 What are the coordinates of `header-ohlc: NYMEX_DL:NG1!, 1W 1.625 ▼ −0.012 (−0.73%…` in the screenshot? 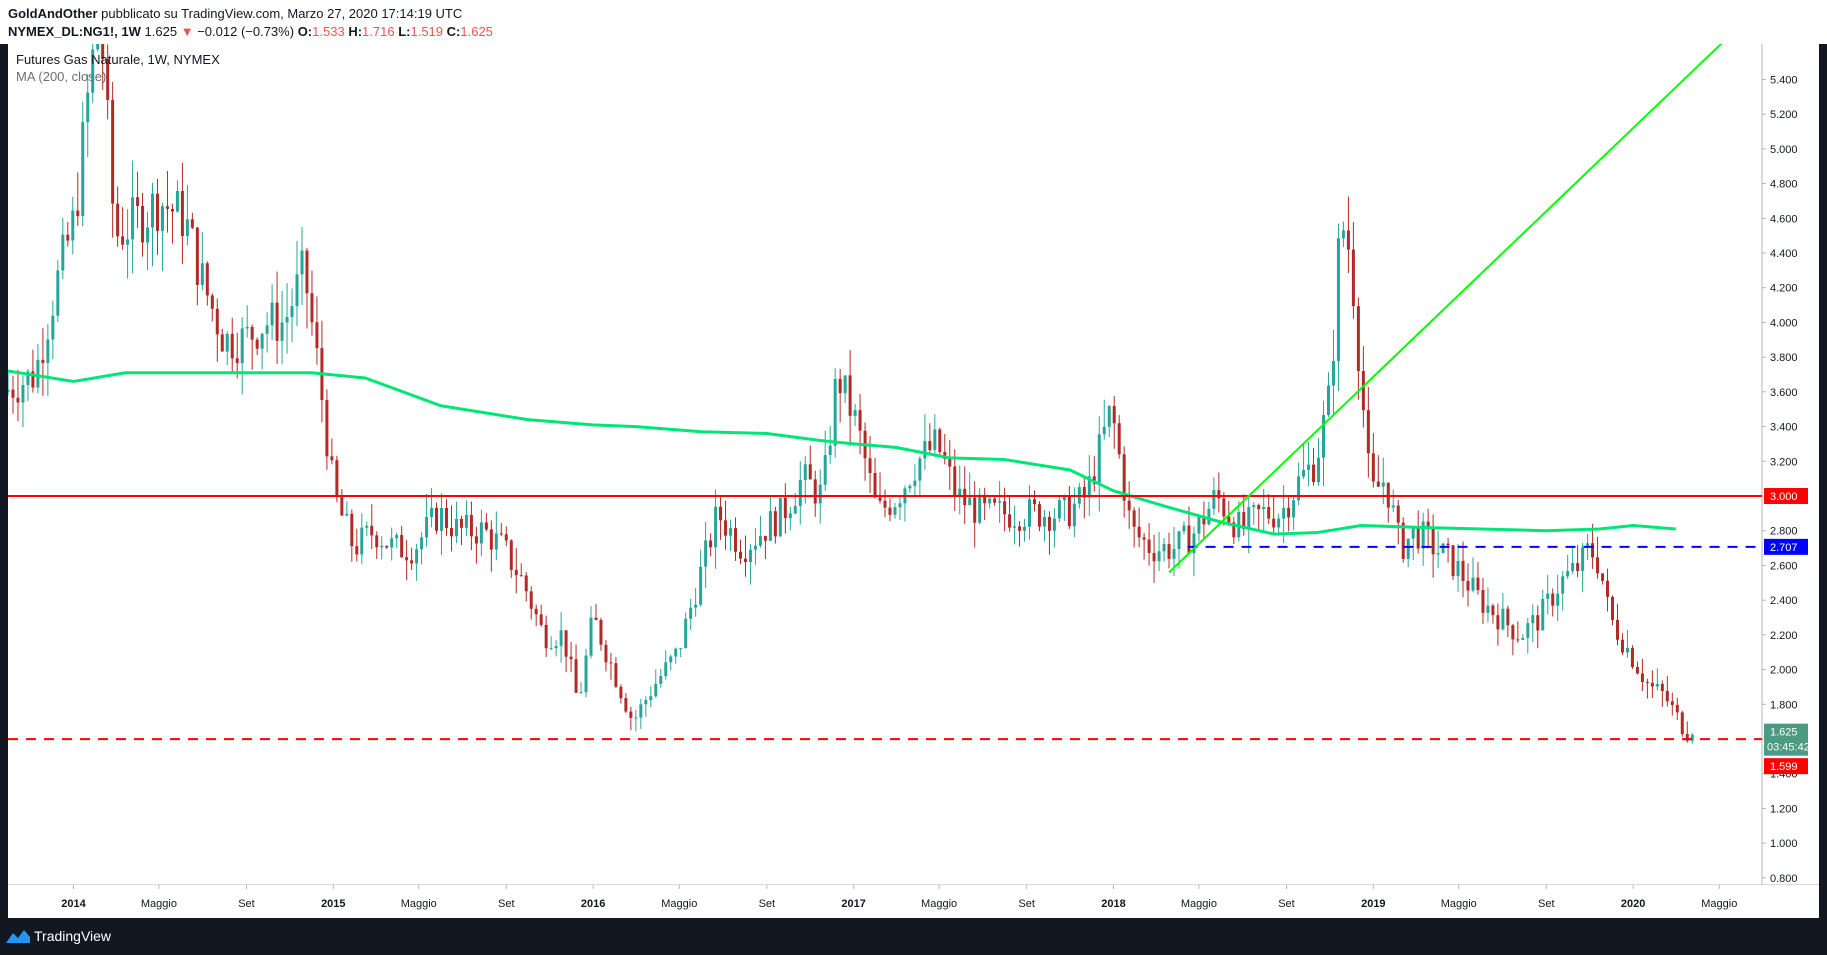 It's located at (250, 31).